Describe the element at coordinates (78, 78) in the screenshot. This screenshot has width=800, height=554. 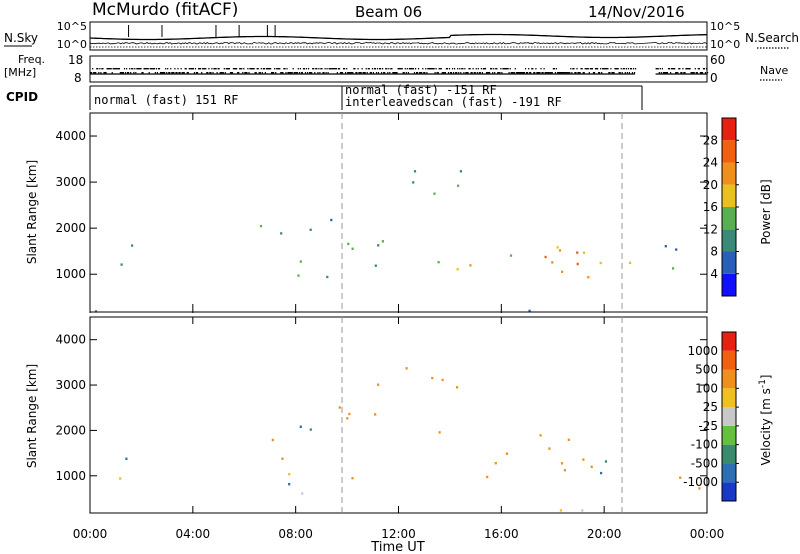
I see `freq-tick-bottom: 8` at that location.